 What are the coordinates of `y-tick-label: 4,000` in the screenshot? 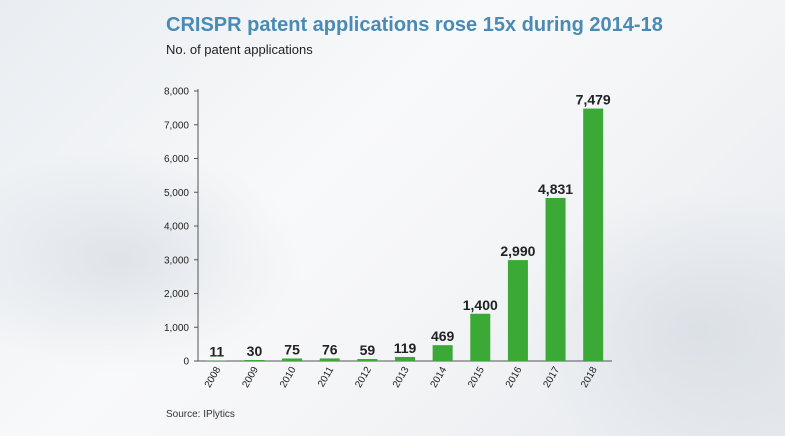 It's located at (176, 227).